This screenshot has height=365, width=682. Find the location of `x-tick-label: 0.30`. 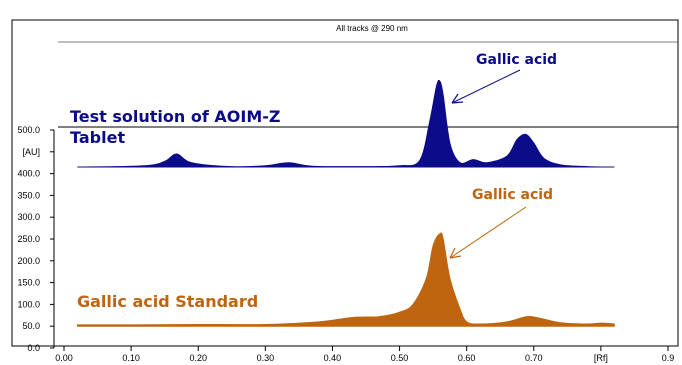

x-tick-label: 0.30 is located at coordinates (266, 358).